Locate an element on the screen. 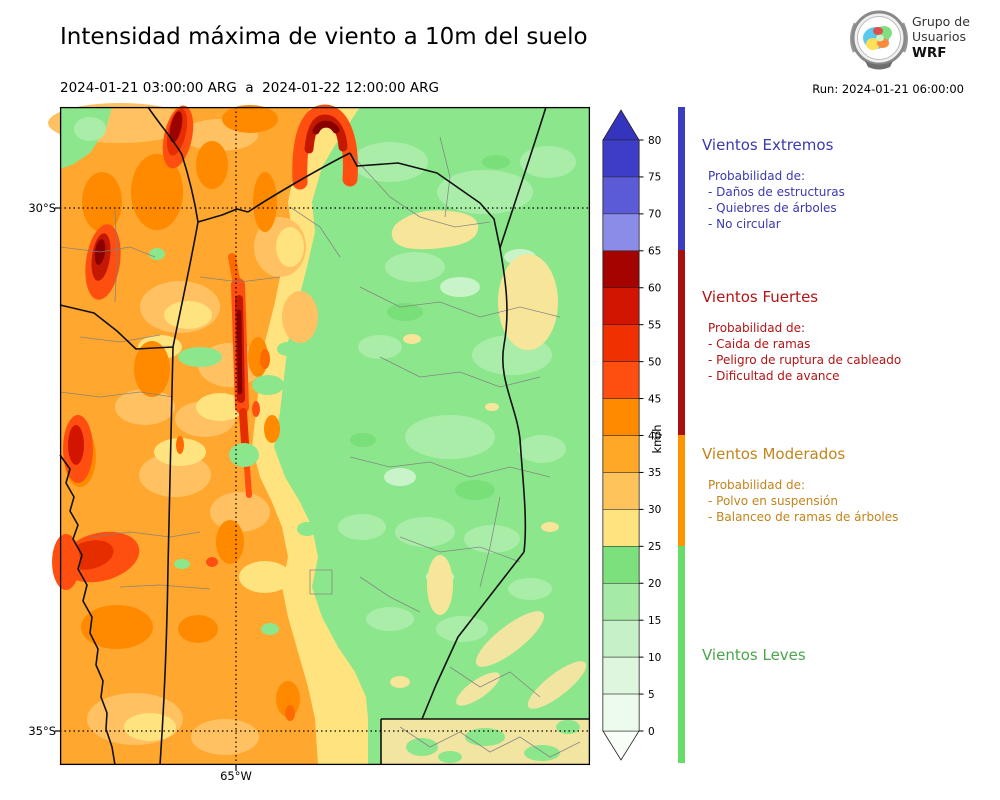 The width and height of the screenshot is (1000, 800). map-east-green-mottling is located at coordinates (457, 392).